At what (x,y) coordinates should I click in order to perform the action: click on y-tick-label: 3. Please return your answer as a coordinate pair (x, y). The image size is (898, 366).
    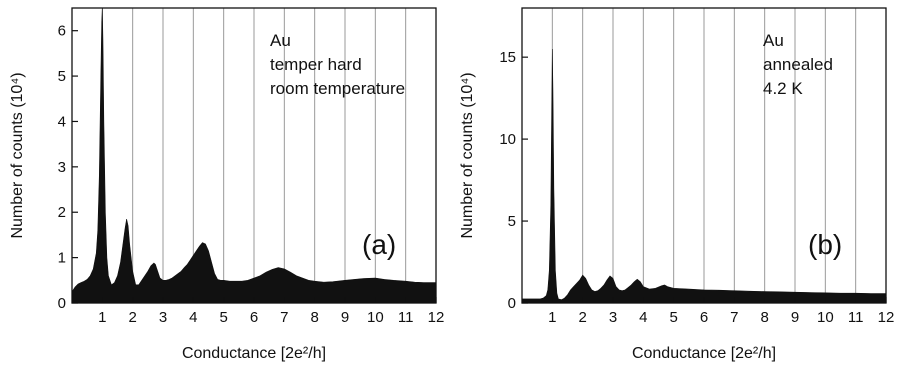
    Looking at the image, I should click on (62, 167).